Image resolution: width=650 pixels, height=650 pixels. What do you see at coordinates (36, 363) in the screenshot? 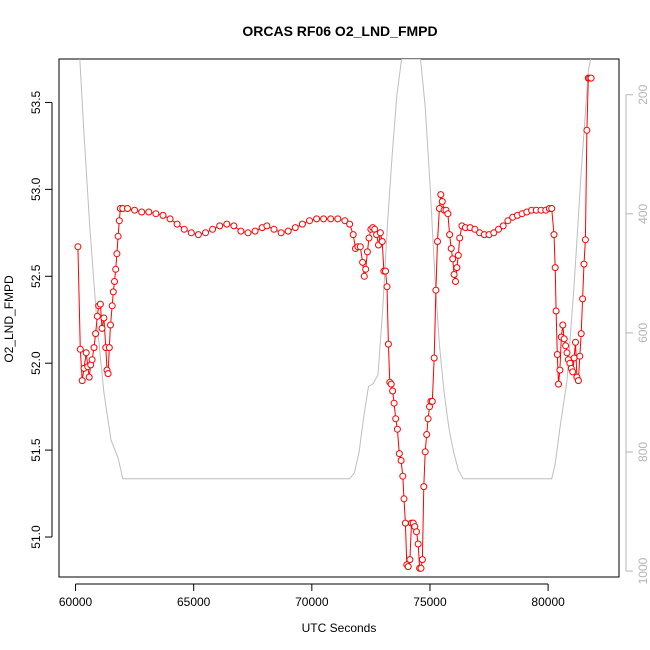
I see `y-tick-label: 52.0` at bounding box center [36, 363].